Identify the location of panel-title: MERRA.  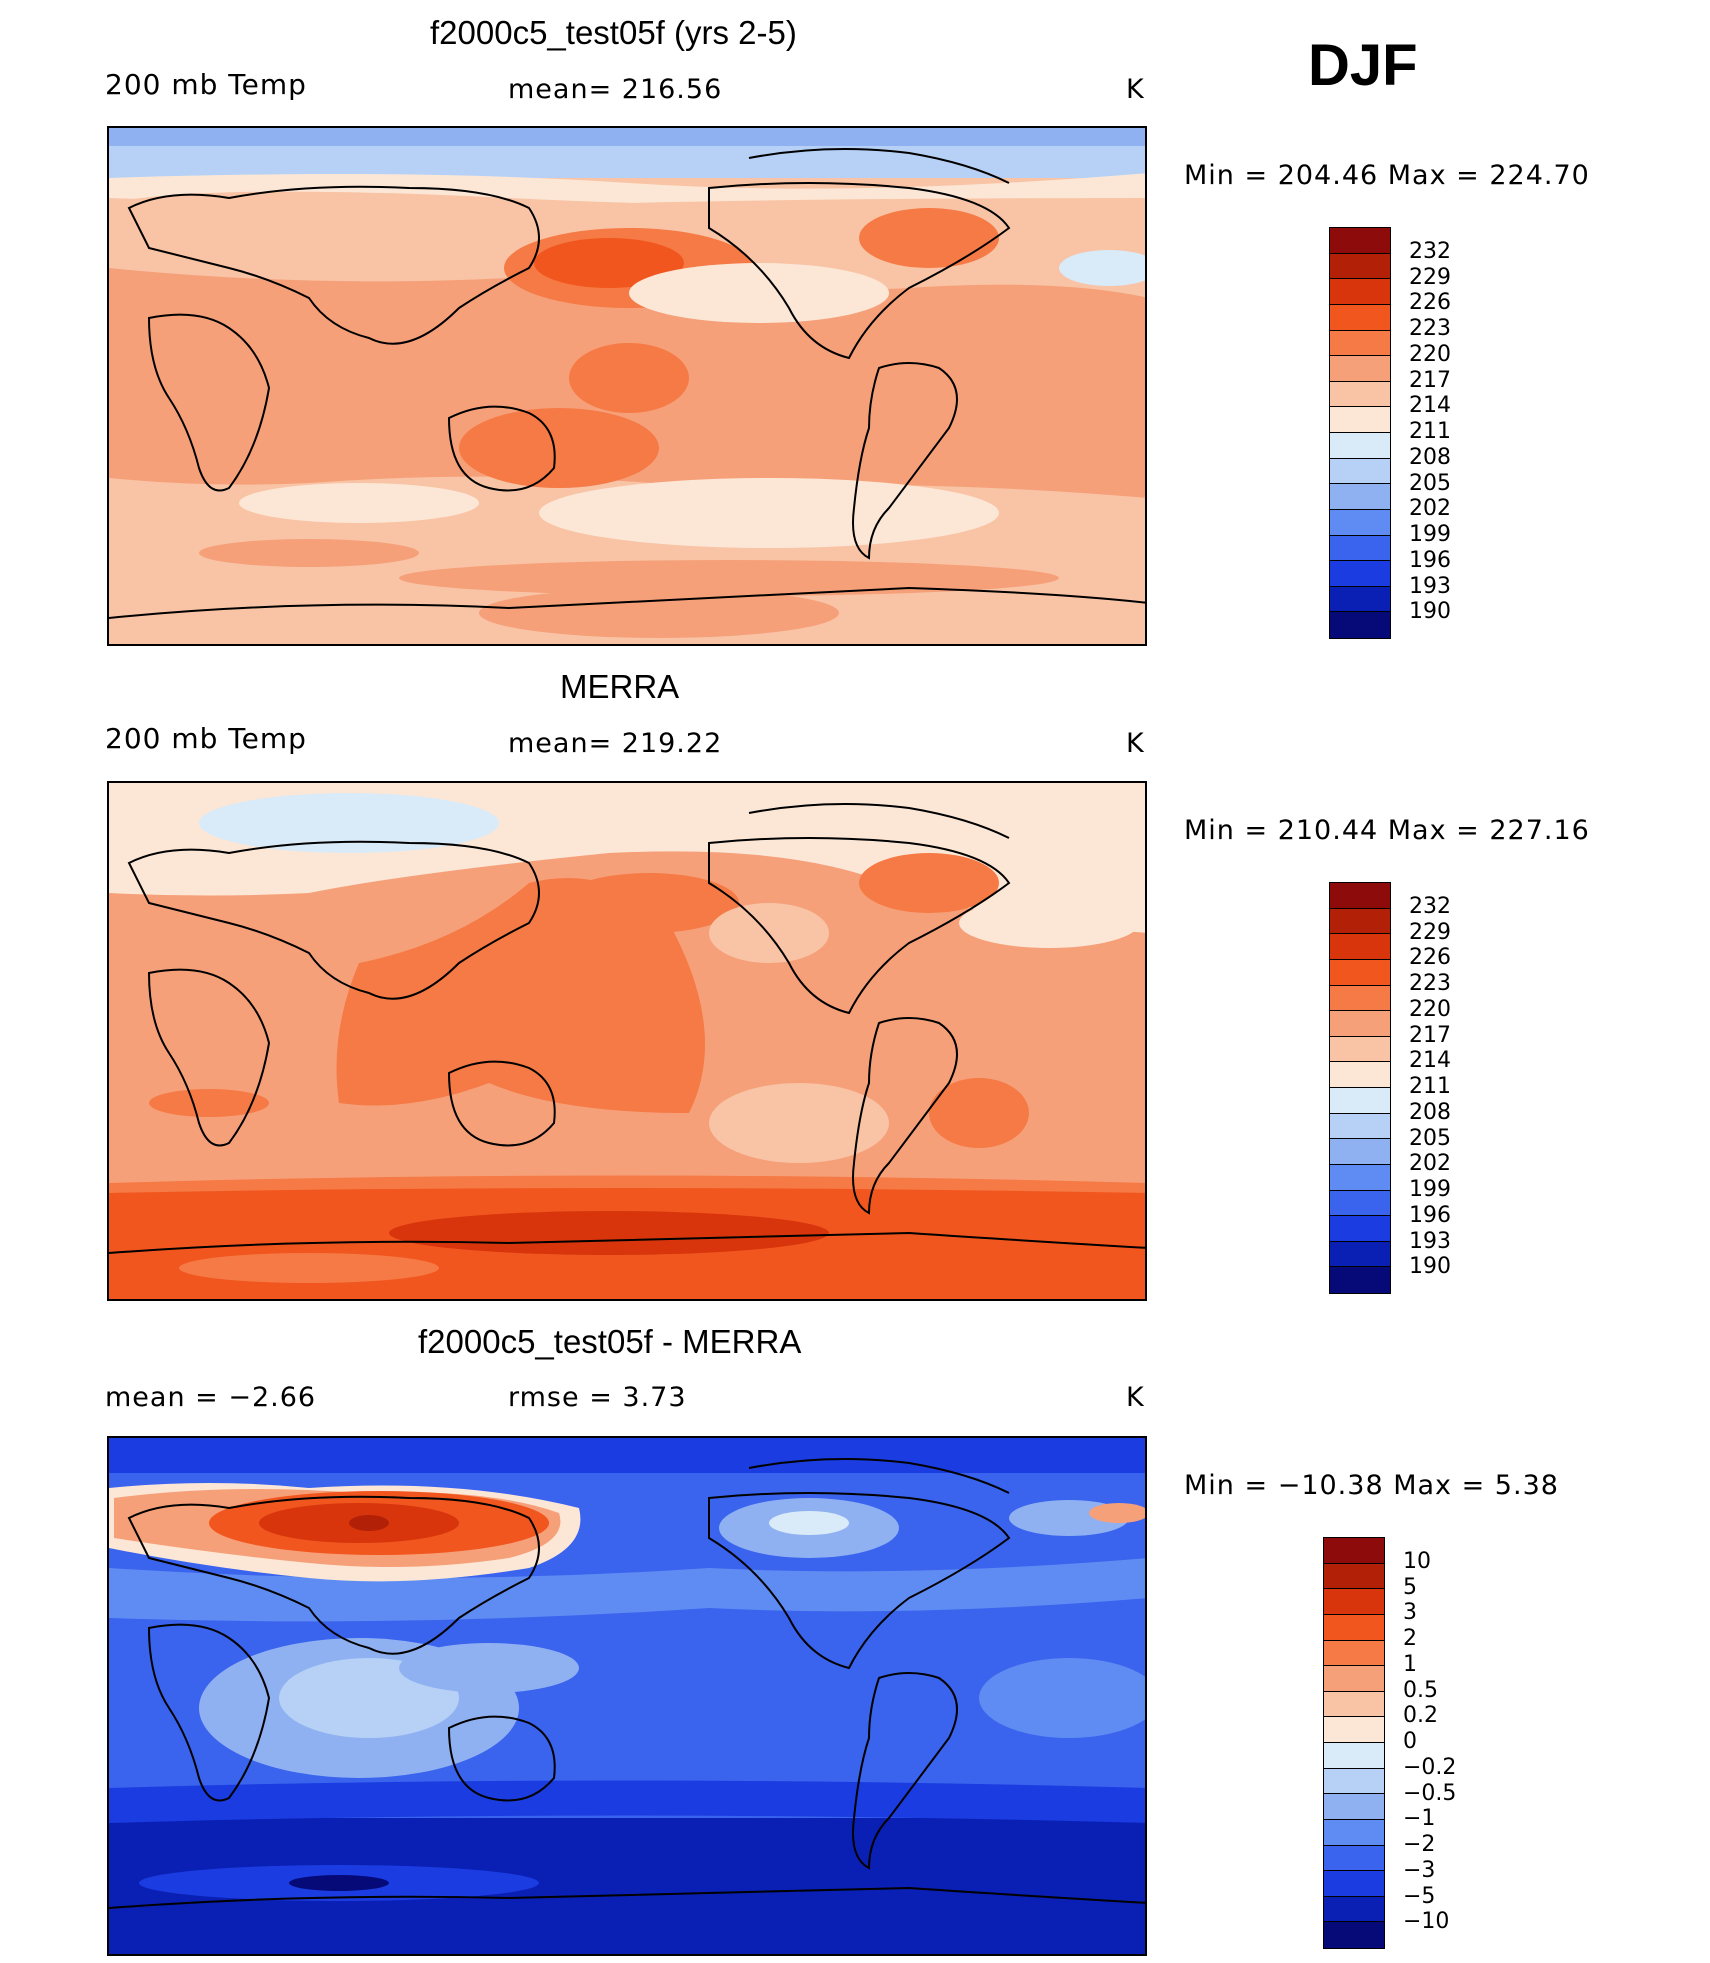
(620, 686).